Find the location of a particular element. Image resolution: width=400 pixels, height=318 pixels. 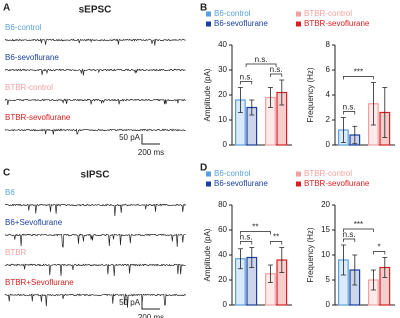

y-tick-label: 2 is located at coordinates (328, 119).